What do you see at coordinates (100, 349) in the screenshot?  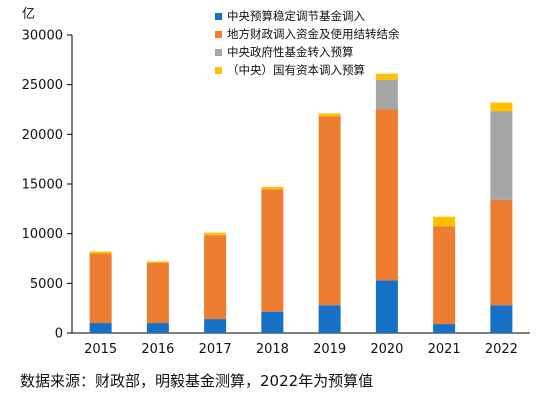 I see `x-tick-label: 2015` at bounding box center [100, 349].